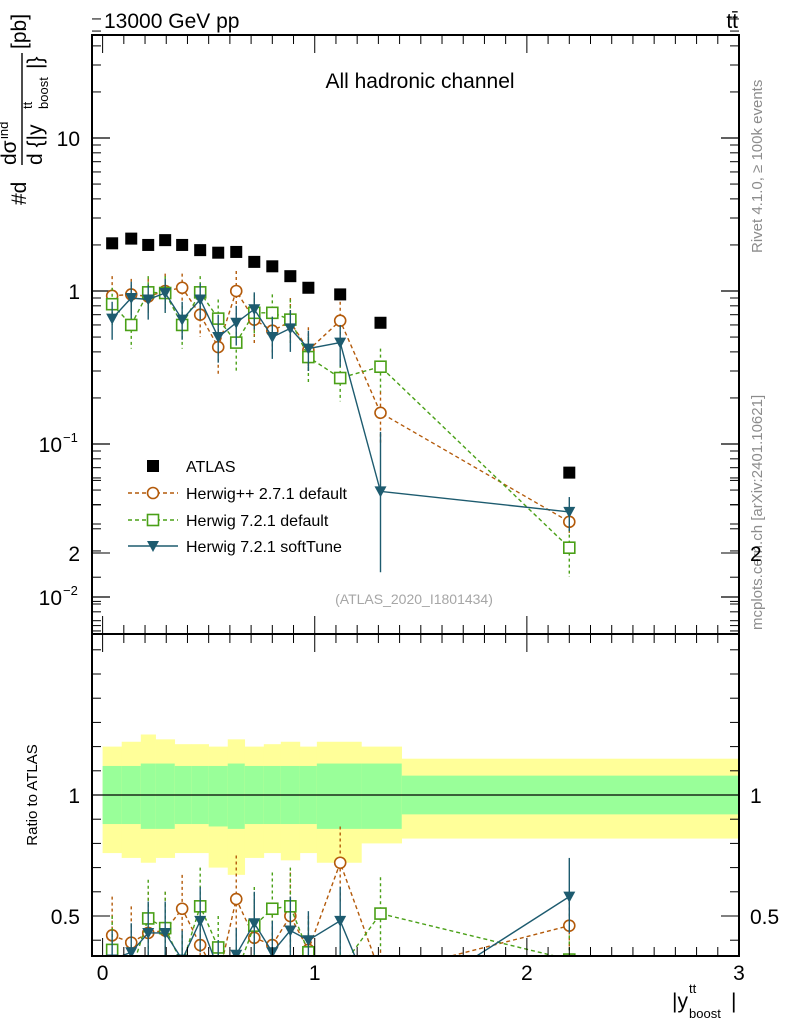 The height and width of the screenshot is (1024, 786). What do you see at coordinates (757, 512) in the screenshot?
I see `mcplots-label: mcplots.cern.ch [arXiv:2401.10621]` at bounding box center [757, 512].